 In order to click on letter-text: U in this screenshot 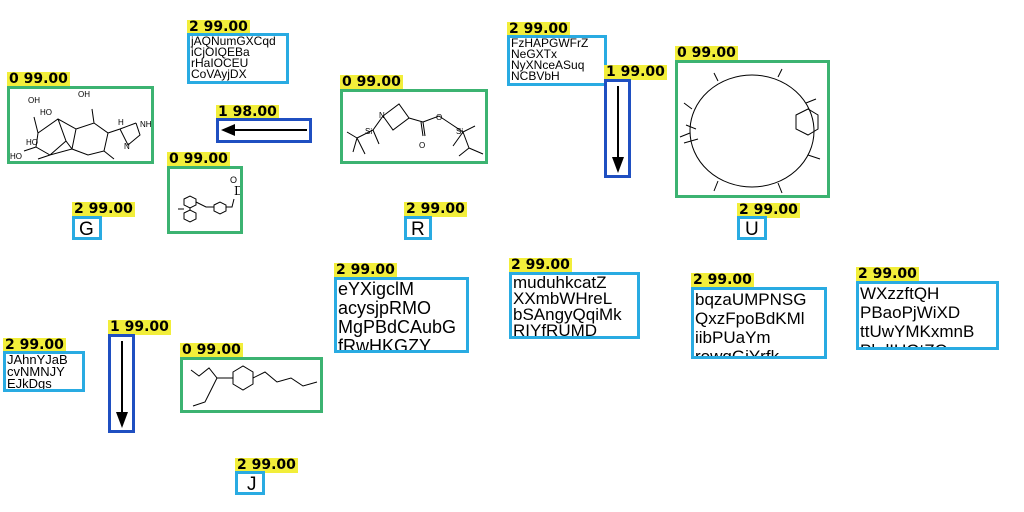, I will do `click(752, 229)`.